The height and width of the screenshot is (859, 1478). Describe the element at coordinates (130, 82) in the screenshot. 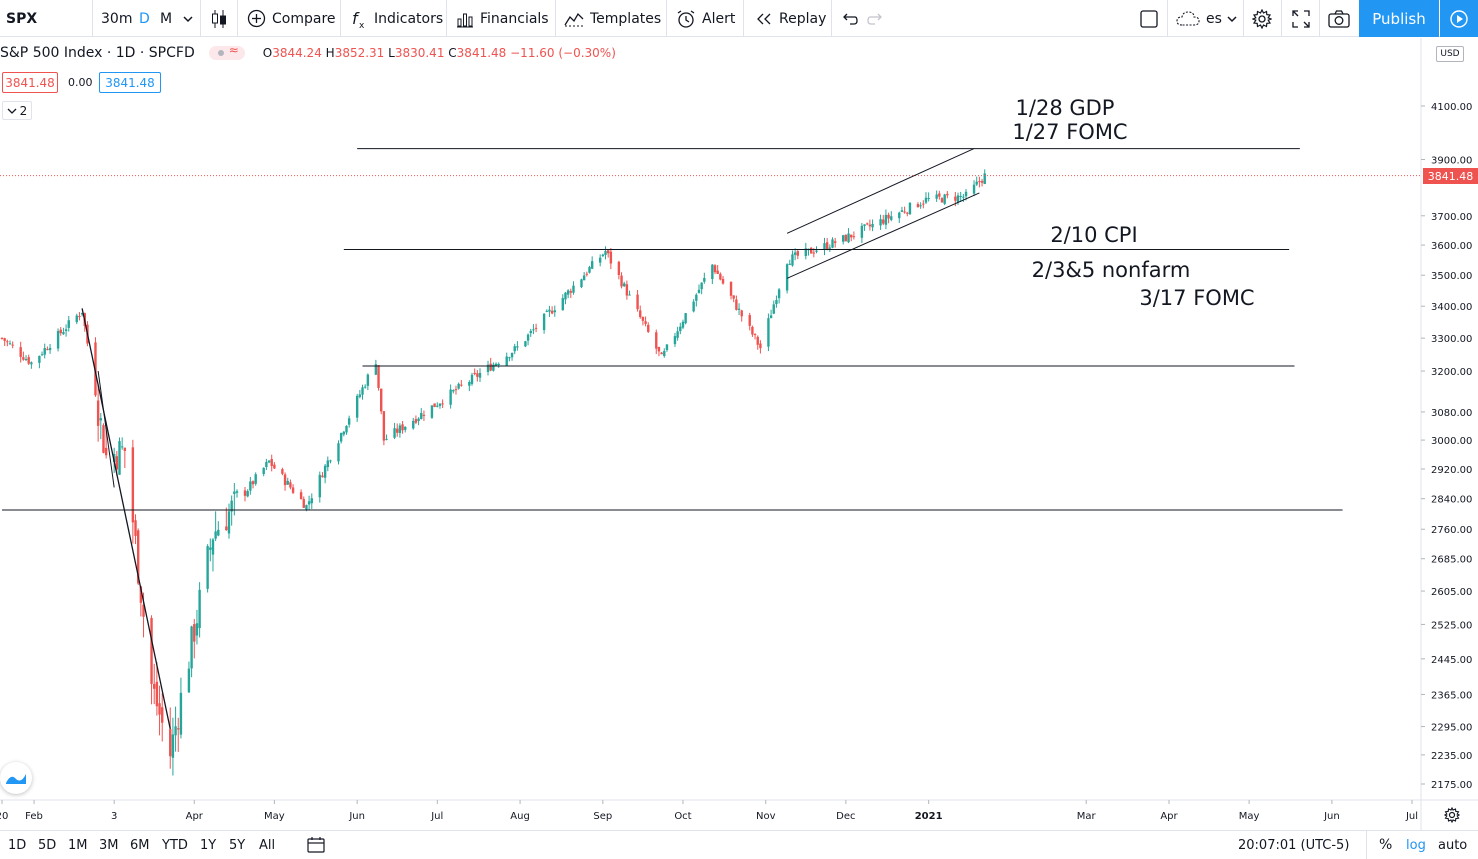

I see `ask-price-box: 3841.48` at that location.